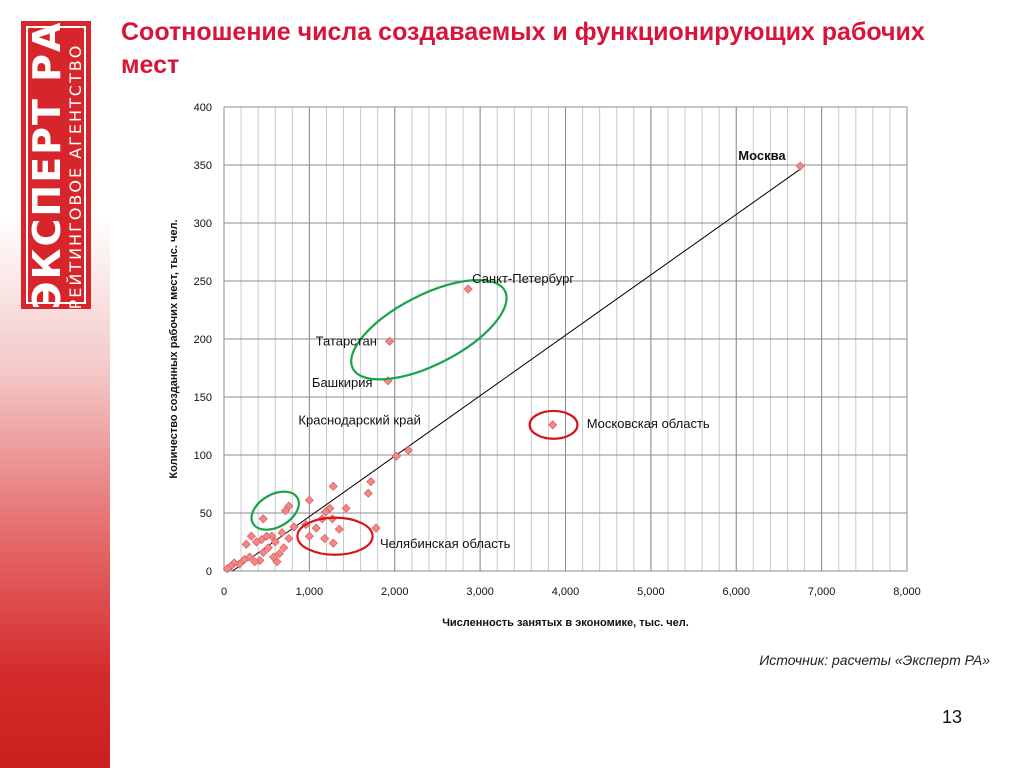  What do you see at coordinates (203, 166) in the screenshot?
I see `y-tick-label: 350` at bounding box center [203, 166].